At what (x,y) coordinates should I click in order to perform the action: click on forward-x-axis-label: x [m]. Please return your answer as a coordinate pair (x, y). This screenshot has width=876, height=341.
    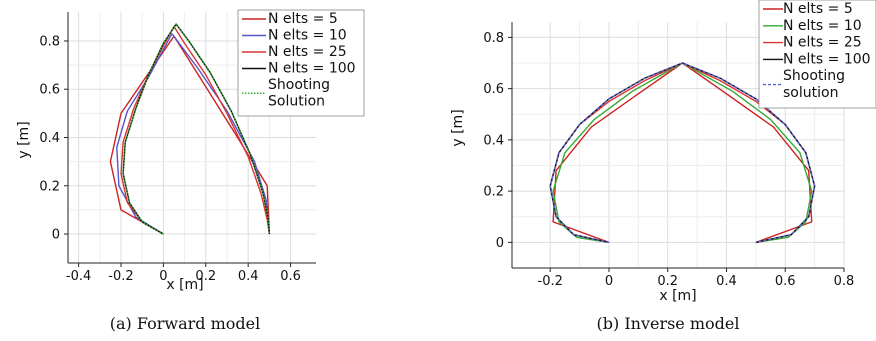
    Looking at the image, I should click on (184, 285).